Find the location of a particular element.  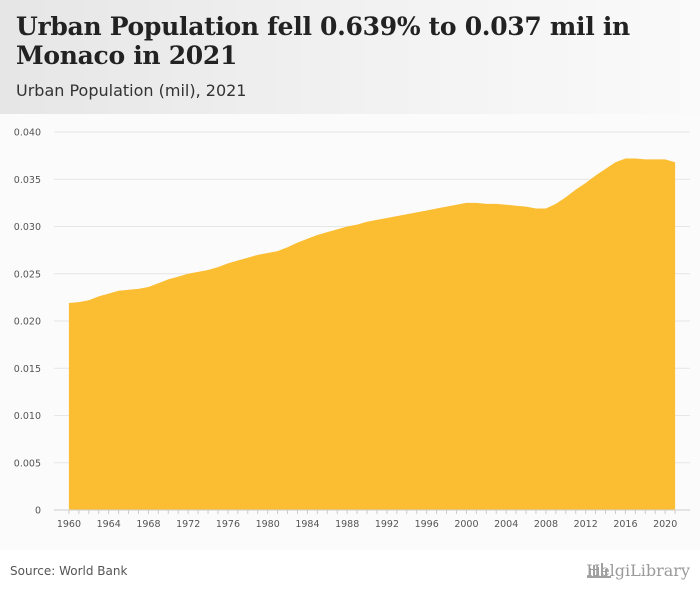

x-tick-label: 1984 is located at coordinates (307, 524).